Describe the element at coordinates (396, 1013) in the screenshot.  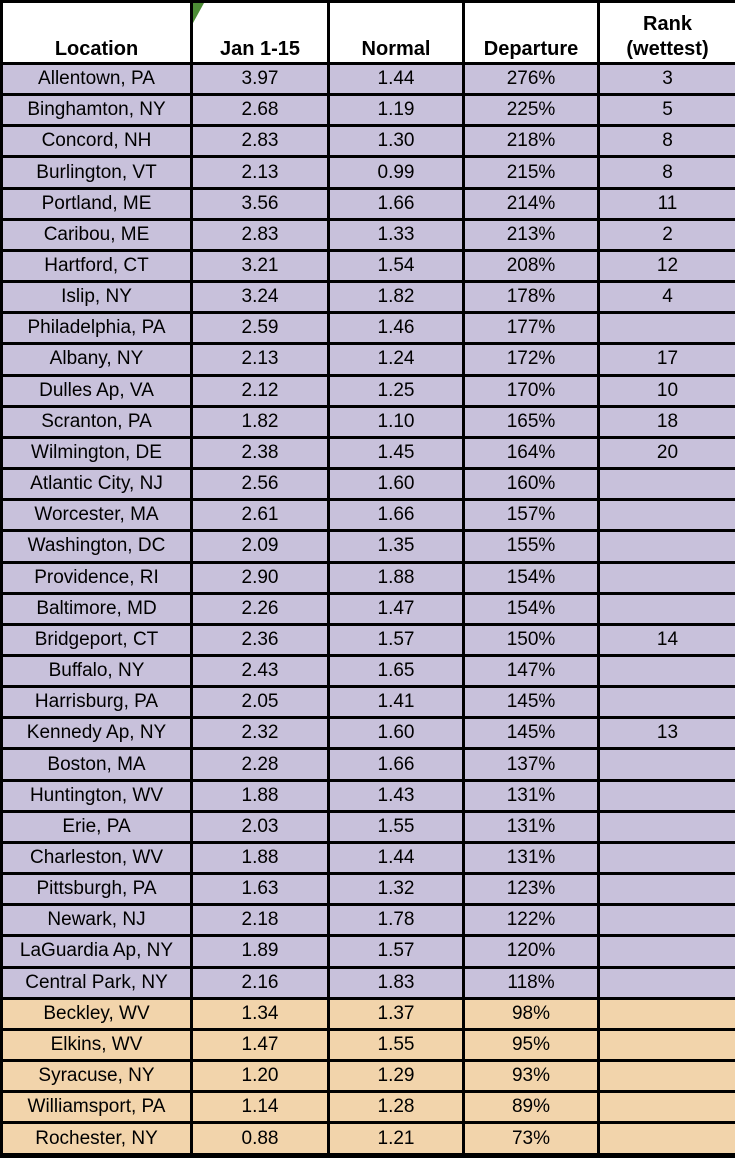
I see `cell-normal: 1.37` at that location.